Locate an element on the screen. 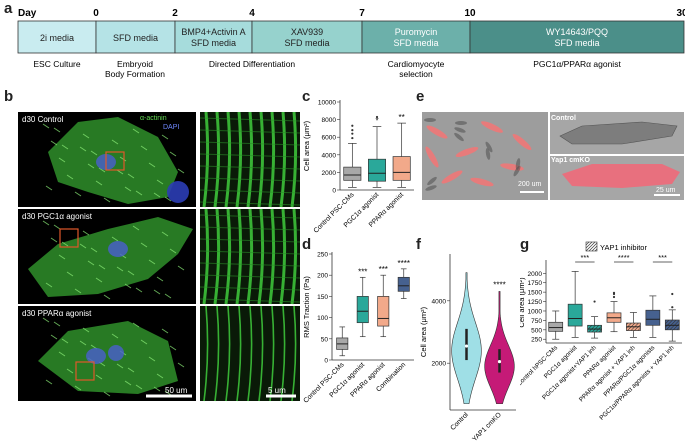 Image resolution: width=685 pixels, height=443 pixels. y-tick-label: 500 is located at coordinates (536, 330).